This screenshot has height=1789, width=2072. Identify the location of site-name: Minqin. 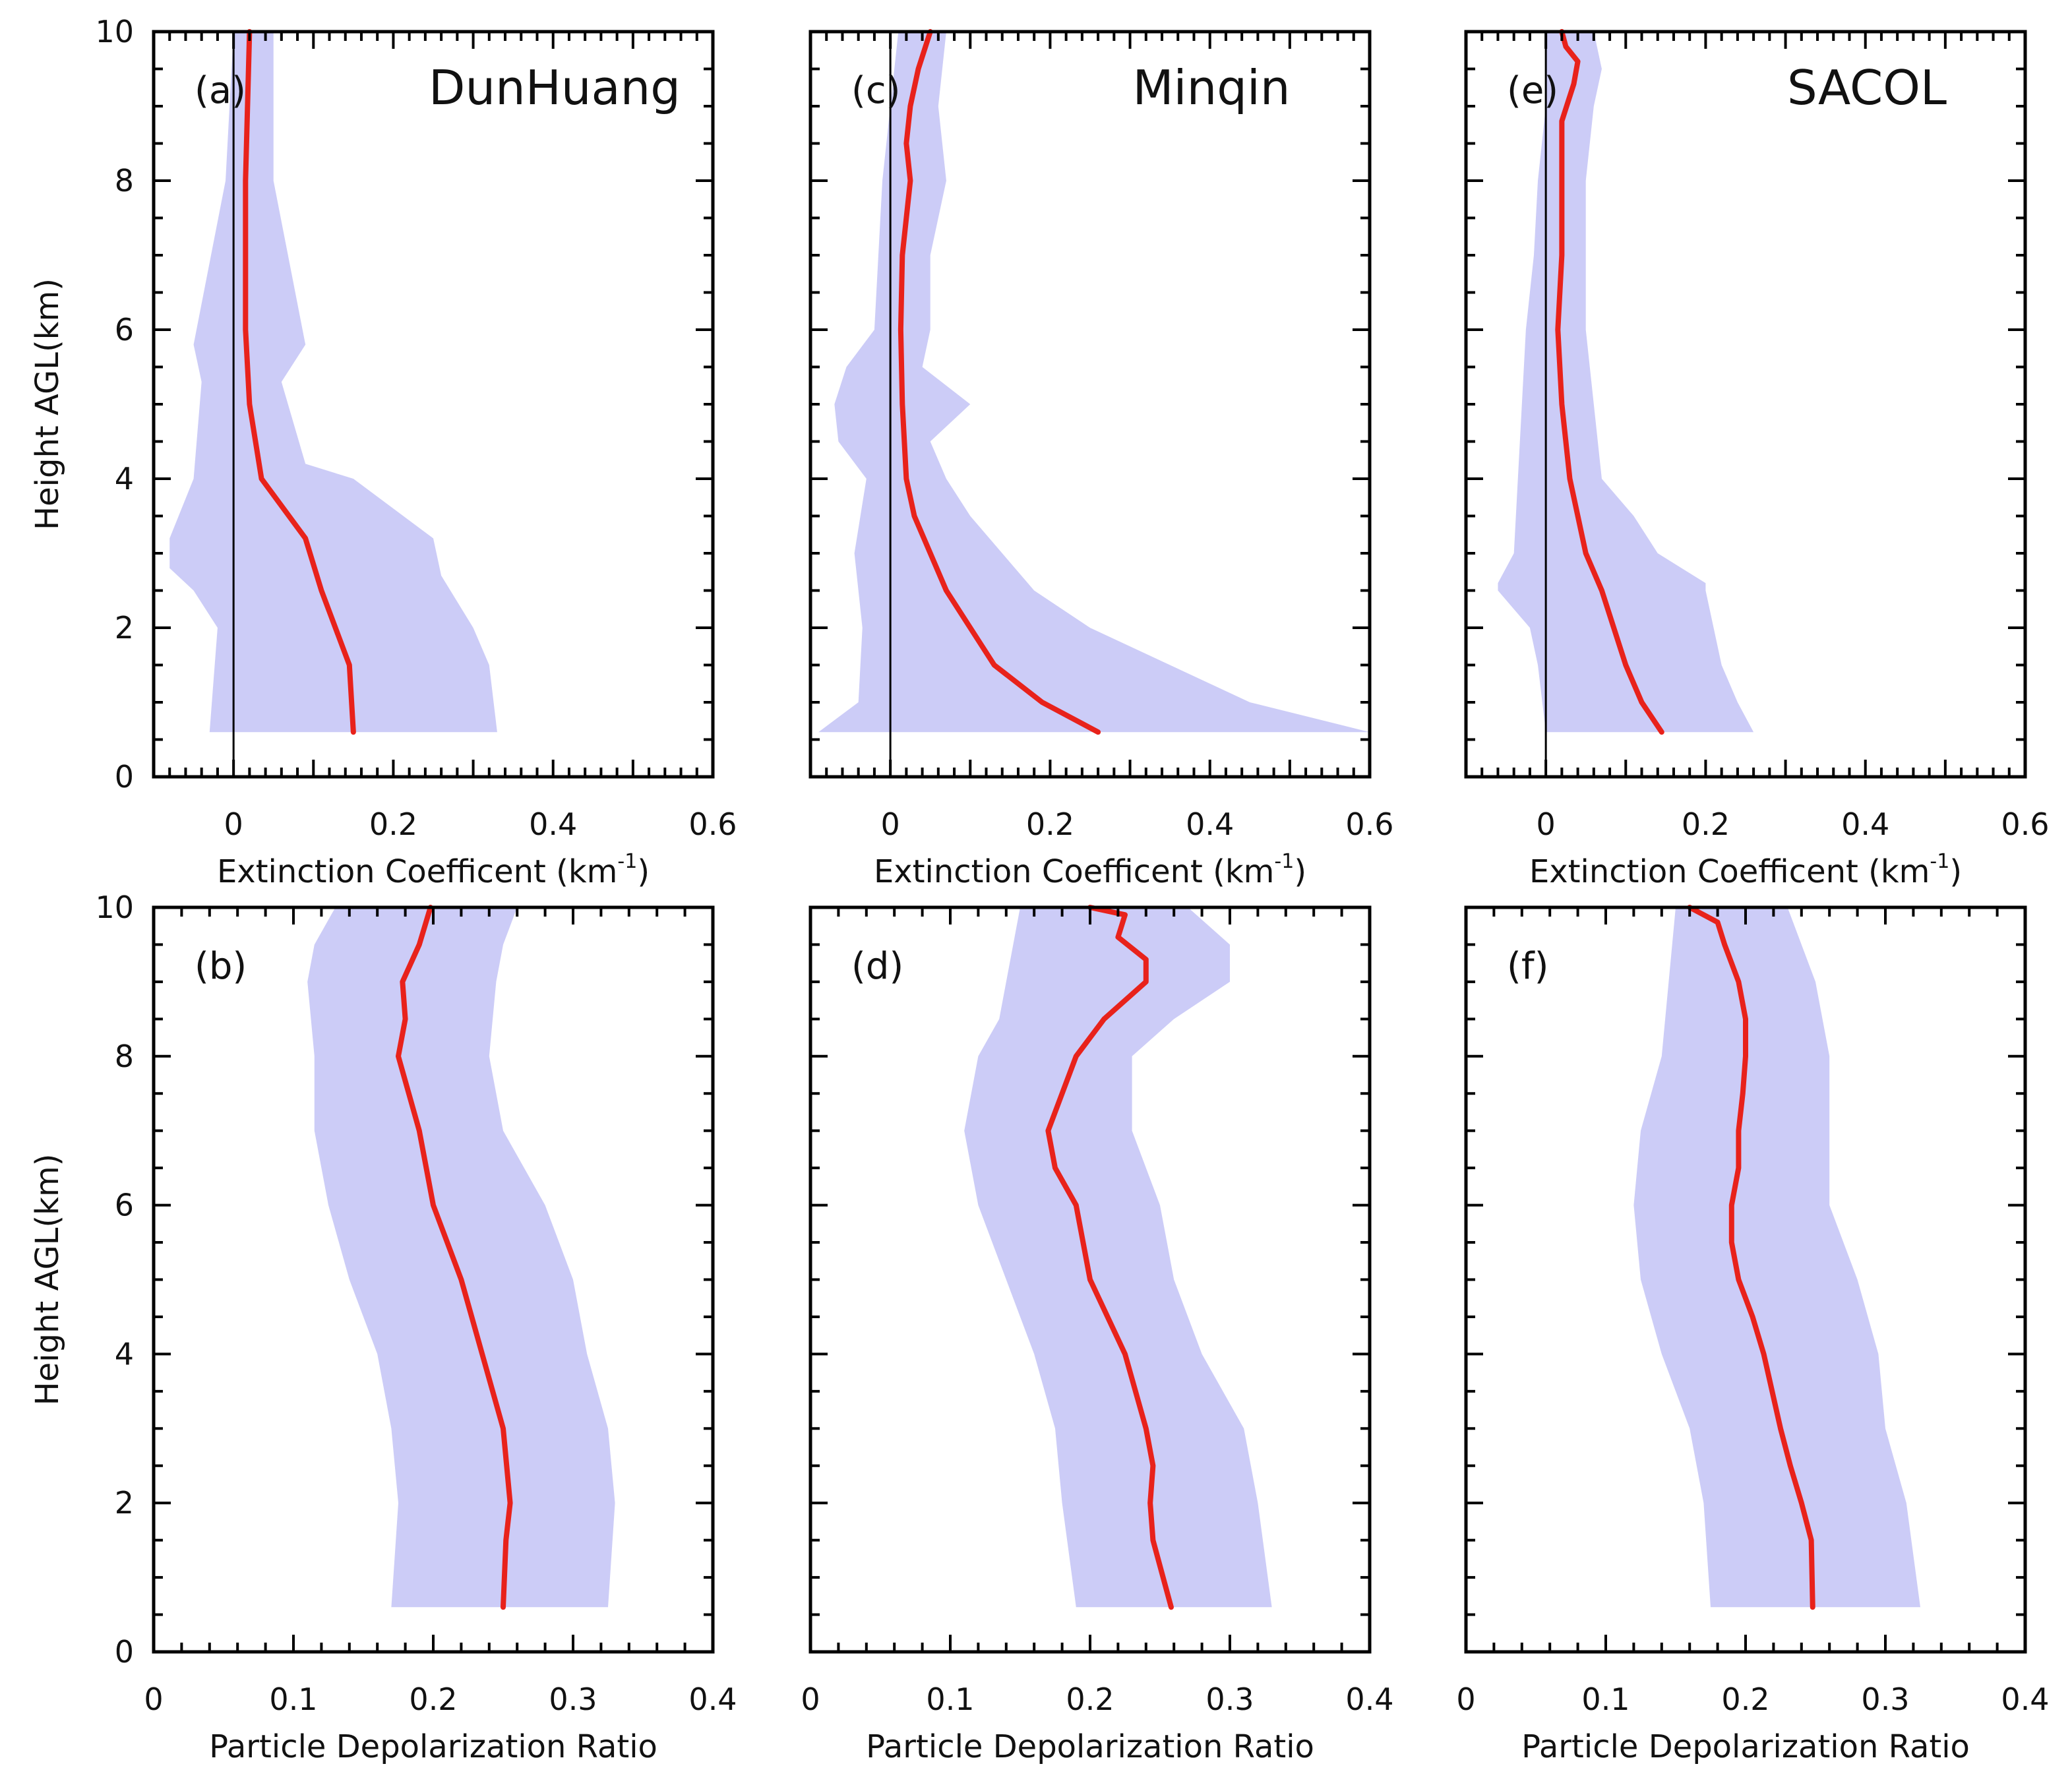
(1211, 87).